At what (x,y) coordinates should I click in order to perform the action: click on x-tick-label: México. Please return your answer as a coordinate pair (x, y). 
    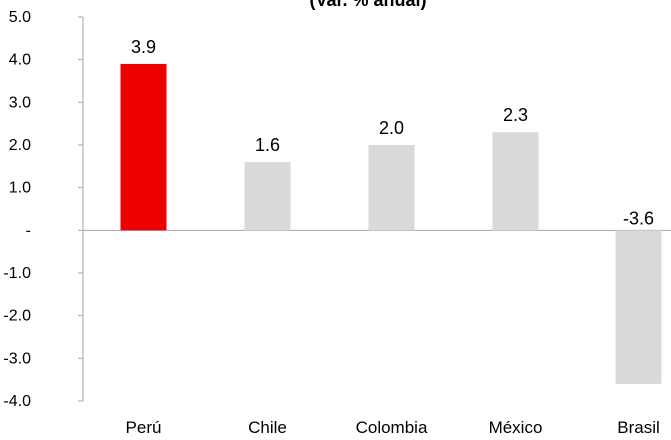
    Looking at the image, I should click on (516, 427).